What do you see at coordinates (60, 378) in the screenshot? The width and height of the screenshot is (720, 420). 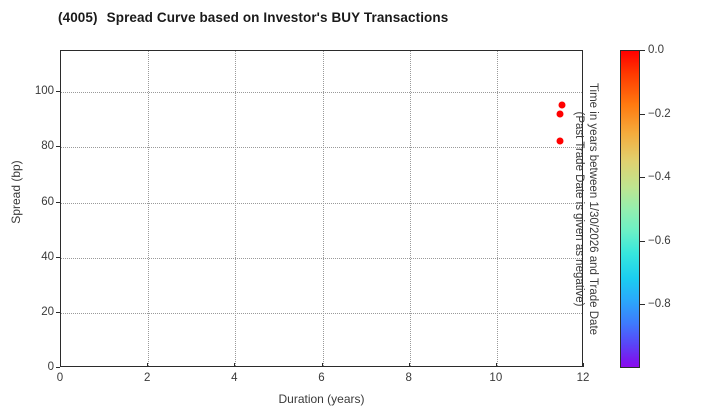 I see `x-axis-tick-label: 0` at bounding box center [60, 378].